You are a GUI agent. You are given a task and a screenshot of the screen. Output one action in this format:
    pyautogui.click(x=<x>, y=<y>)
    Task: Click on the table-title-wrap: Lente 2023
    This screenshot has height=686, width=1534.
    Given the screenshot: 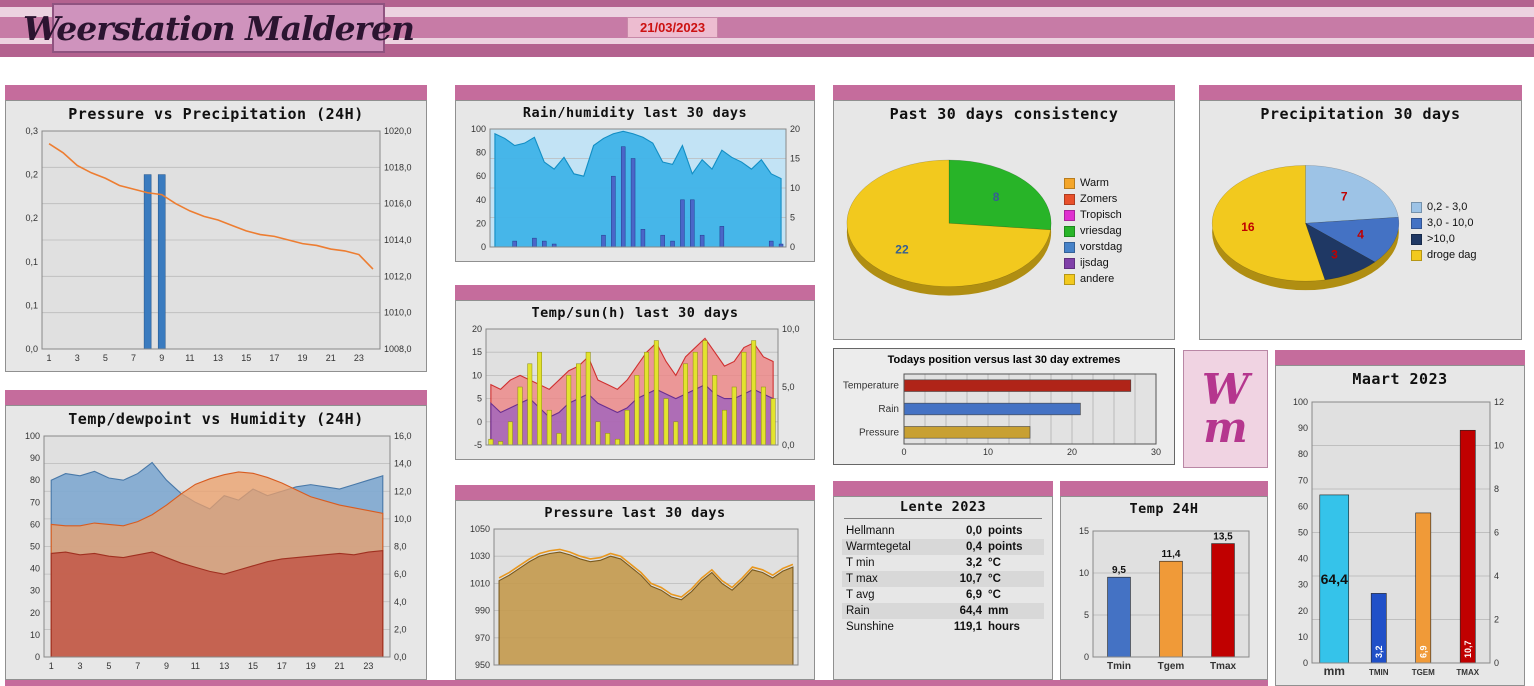 What is the action you would take?
    pyautogui.click(x=943, y=509)
    